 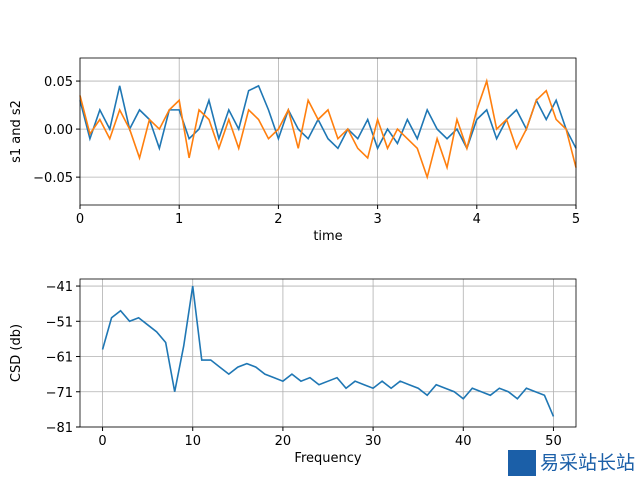 I want to click on y-tick-label: −51, so click(x=59, y=322).